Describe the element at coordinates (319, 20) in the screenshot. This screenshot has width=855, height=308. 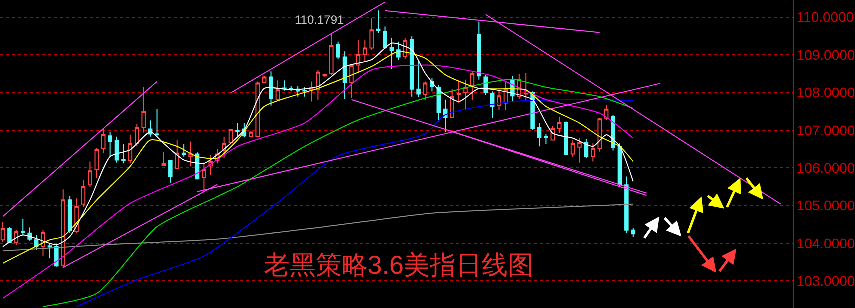
I see `annotation: 110.1791` at that location.